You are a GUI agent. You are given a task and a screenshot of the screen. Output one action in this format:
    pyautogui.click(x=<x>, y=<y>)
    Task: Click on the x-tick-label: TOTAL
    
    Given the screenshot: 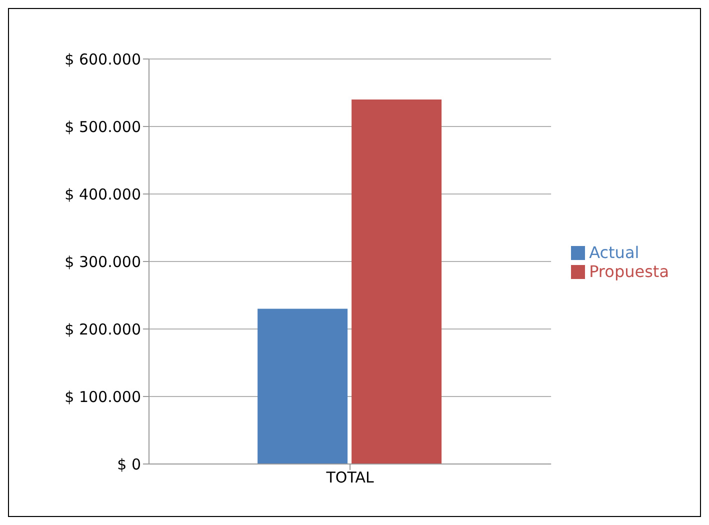 What is the action you would take?
    pyautogui.click(x=349, y=477)
    